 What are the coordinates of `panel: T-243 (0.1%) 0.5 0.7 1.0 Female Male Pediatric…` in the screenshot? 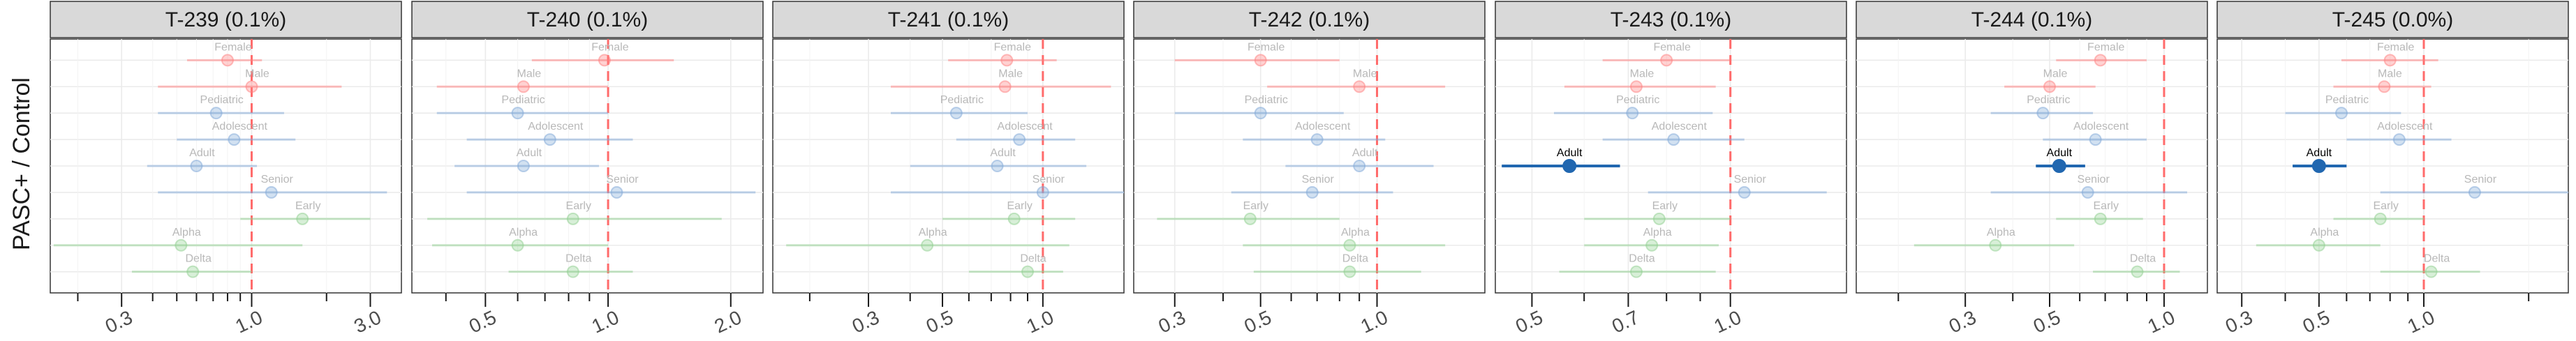 It's located at (1671, 169).